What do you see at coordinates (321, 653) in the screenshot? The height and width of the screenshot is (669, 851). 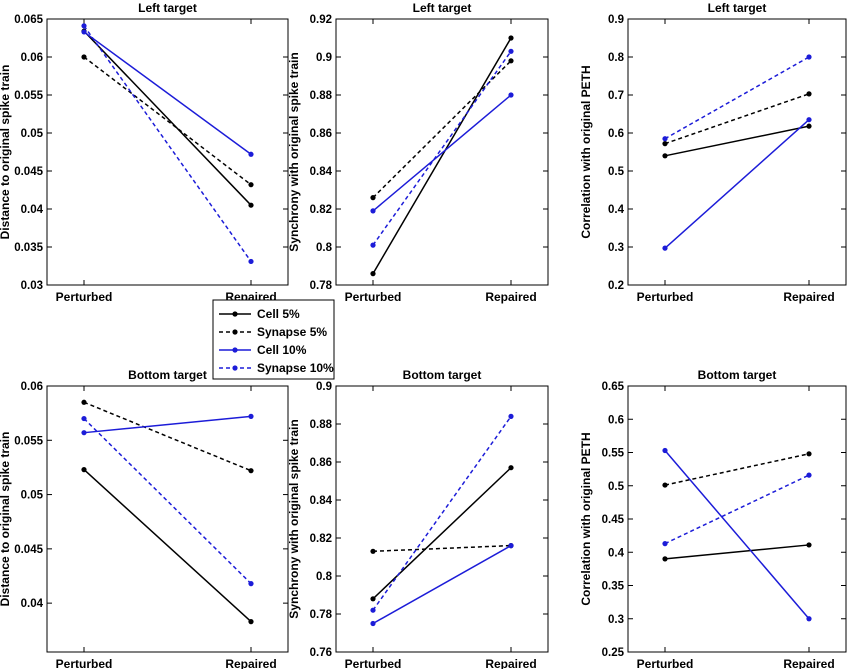 I see `y-tick-label: 0.76` at bounding box center [321, 653].